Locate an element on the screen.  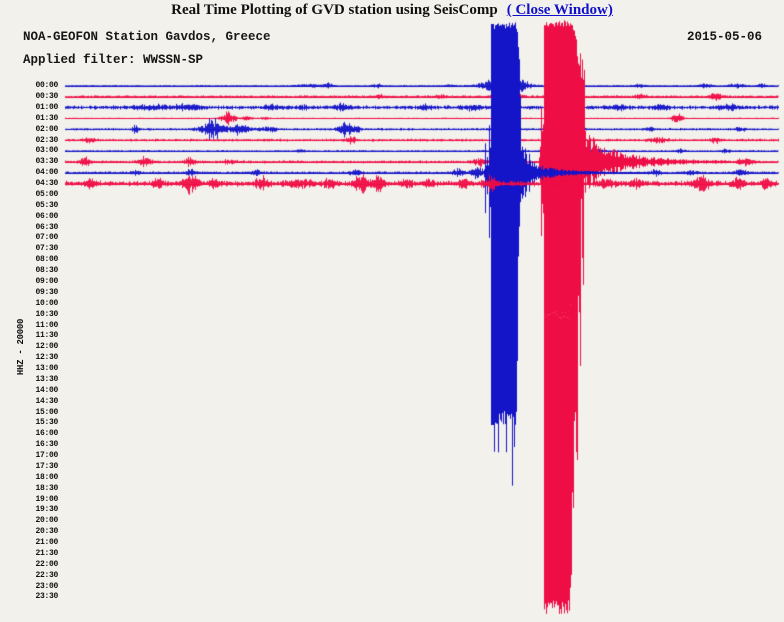
date-label: 2015-05-06 is located at coordinates (724, 37).